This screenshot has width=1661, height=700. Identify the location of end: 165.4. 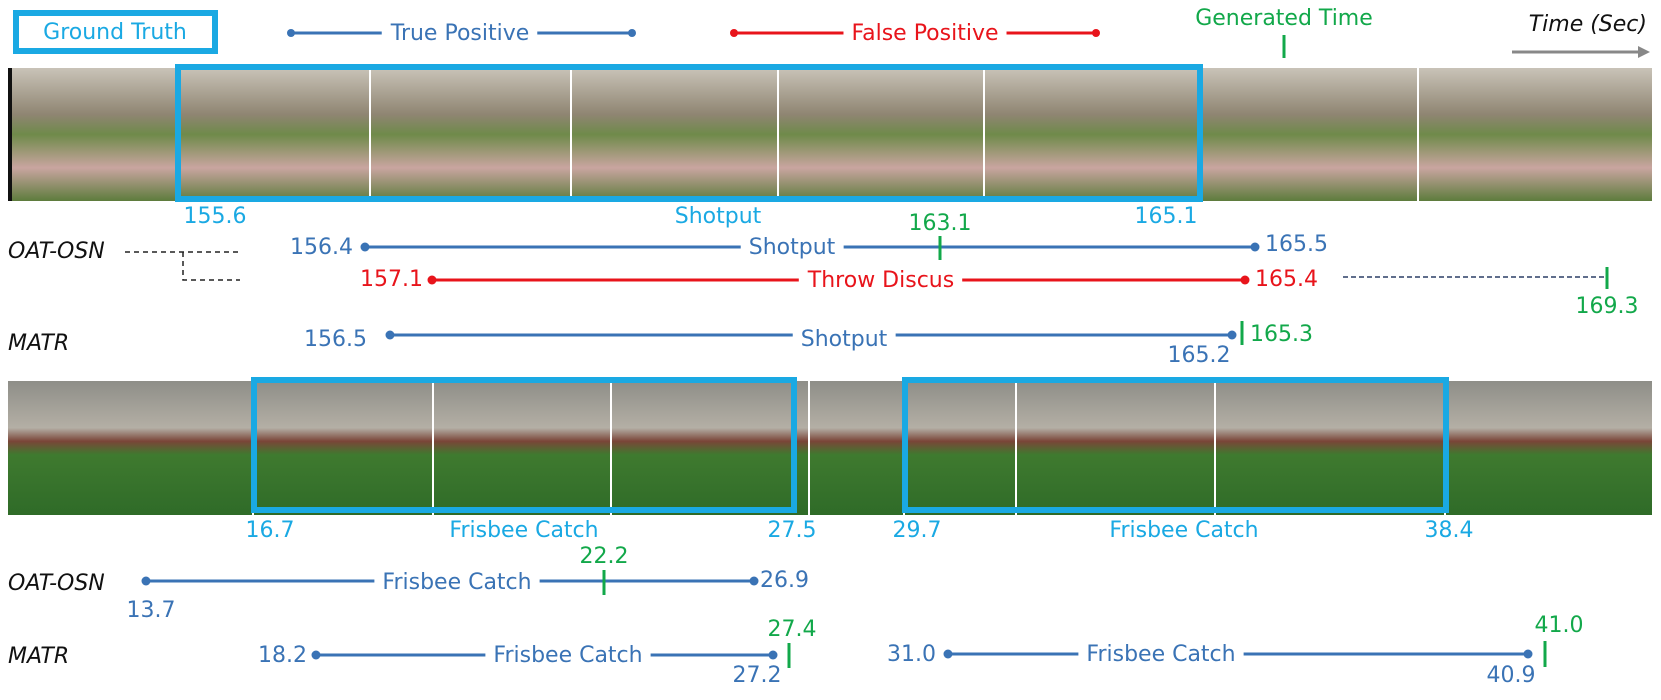
(1286, 279).